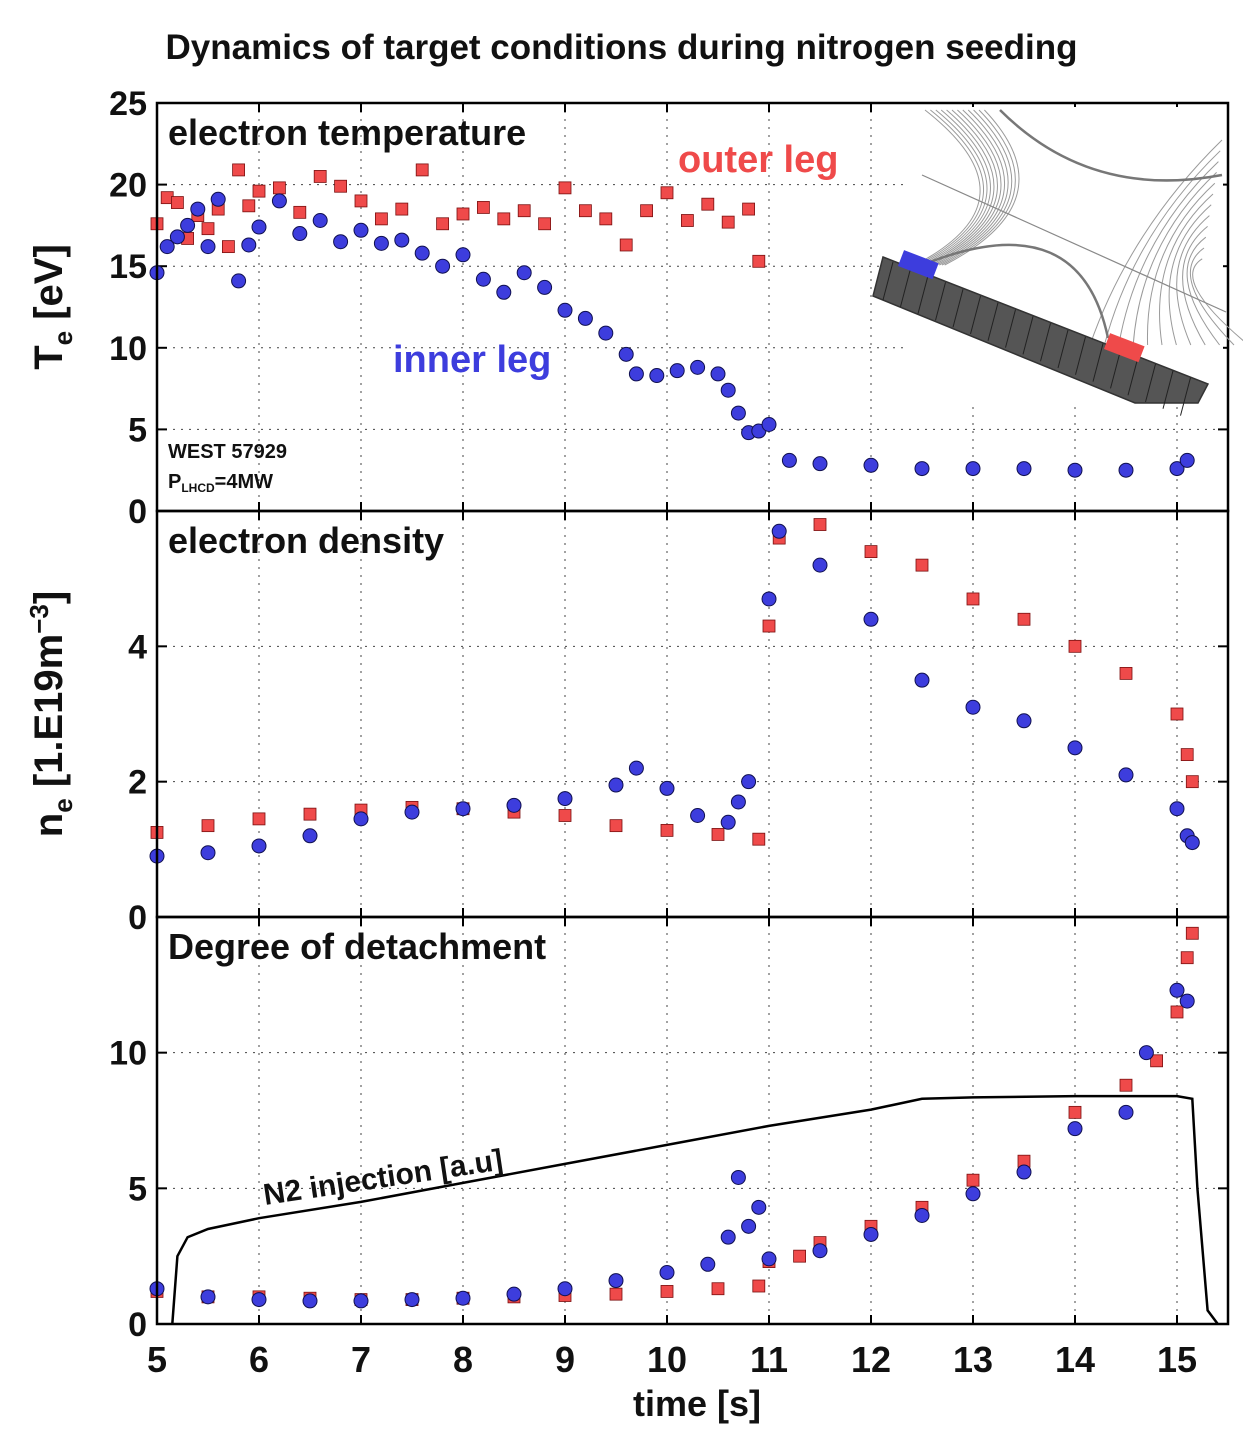 This screenshot has height=1431, width=1243. What do you see at coordinates (472, 360) in the screenshot?
I see `annotation-inner-leg: inner leg` at bounding box center [472, 360].